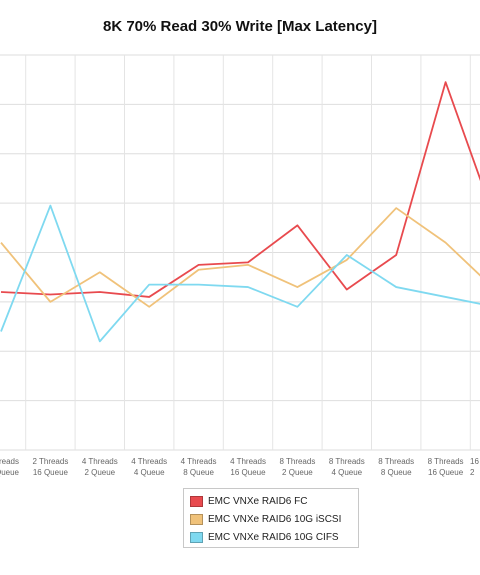 The width and height of the screenshot is (480, 575). I want to click on legend-swatch-iscsi, so click(196, 519).